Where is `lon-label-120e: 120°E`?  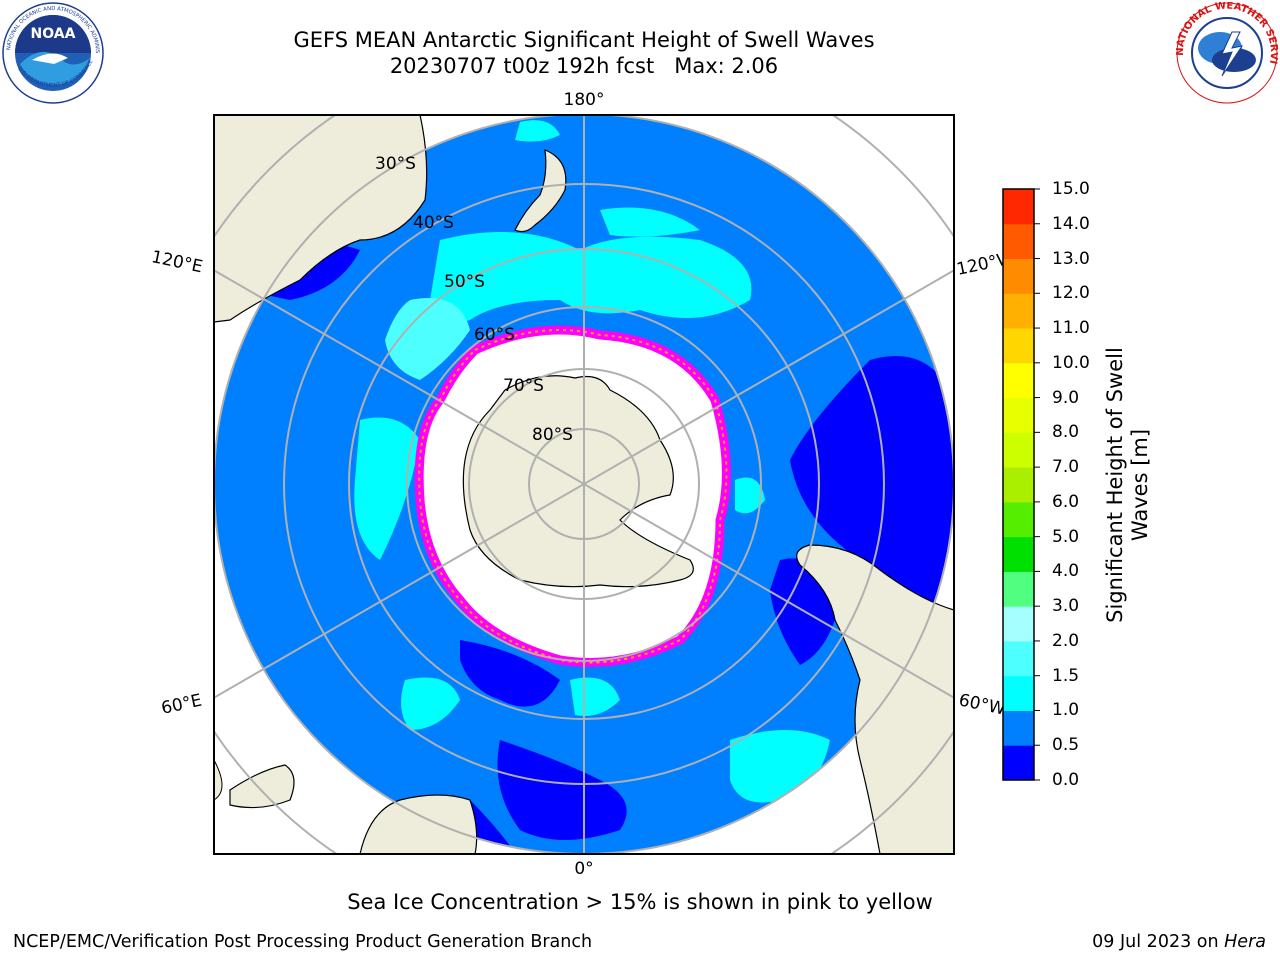
lon-label-120e: 120°E is located at coordinates (177, 262).